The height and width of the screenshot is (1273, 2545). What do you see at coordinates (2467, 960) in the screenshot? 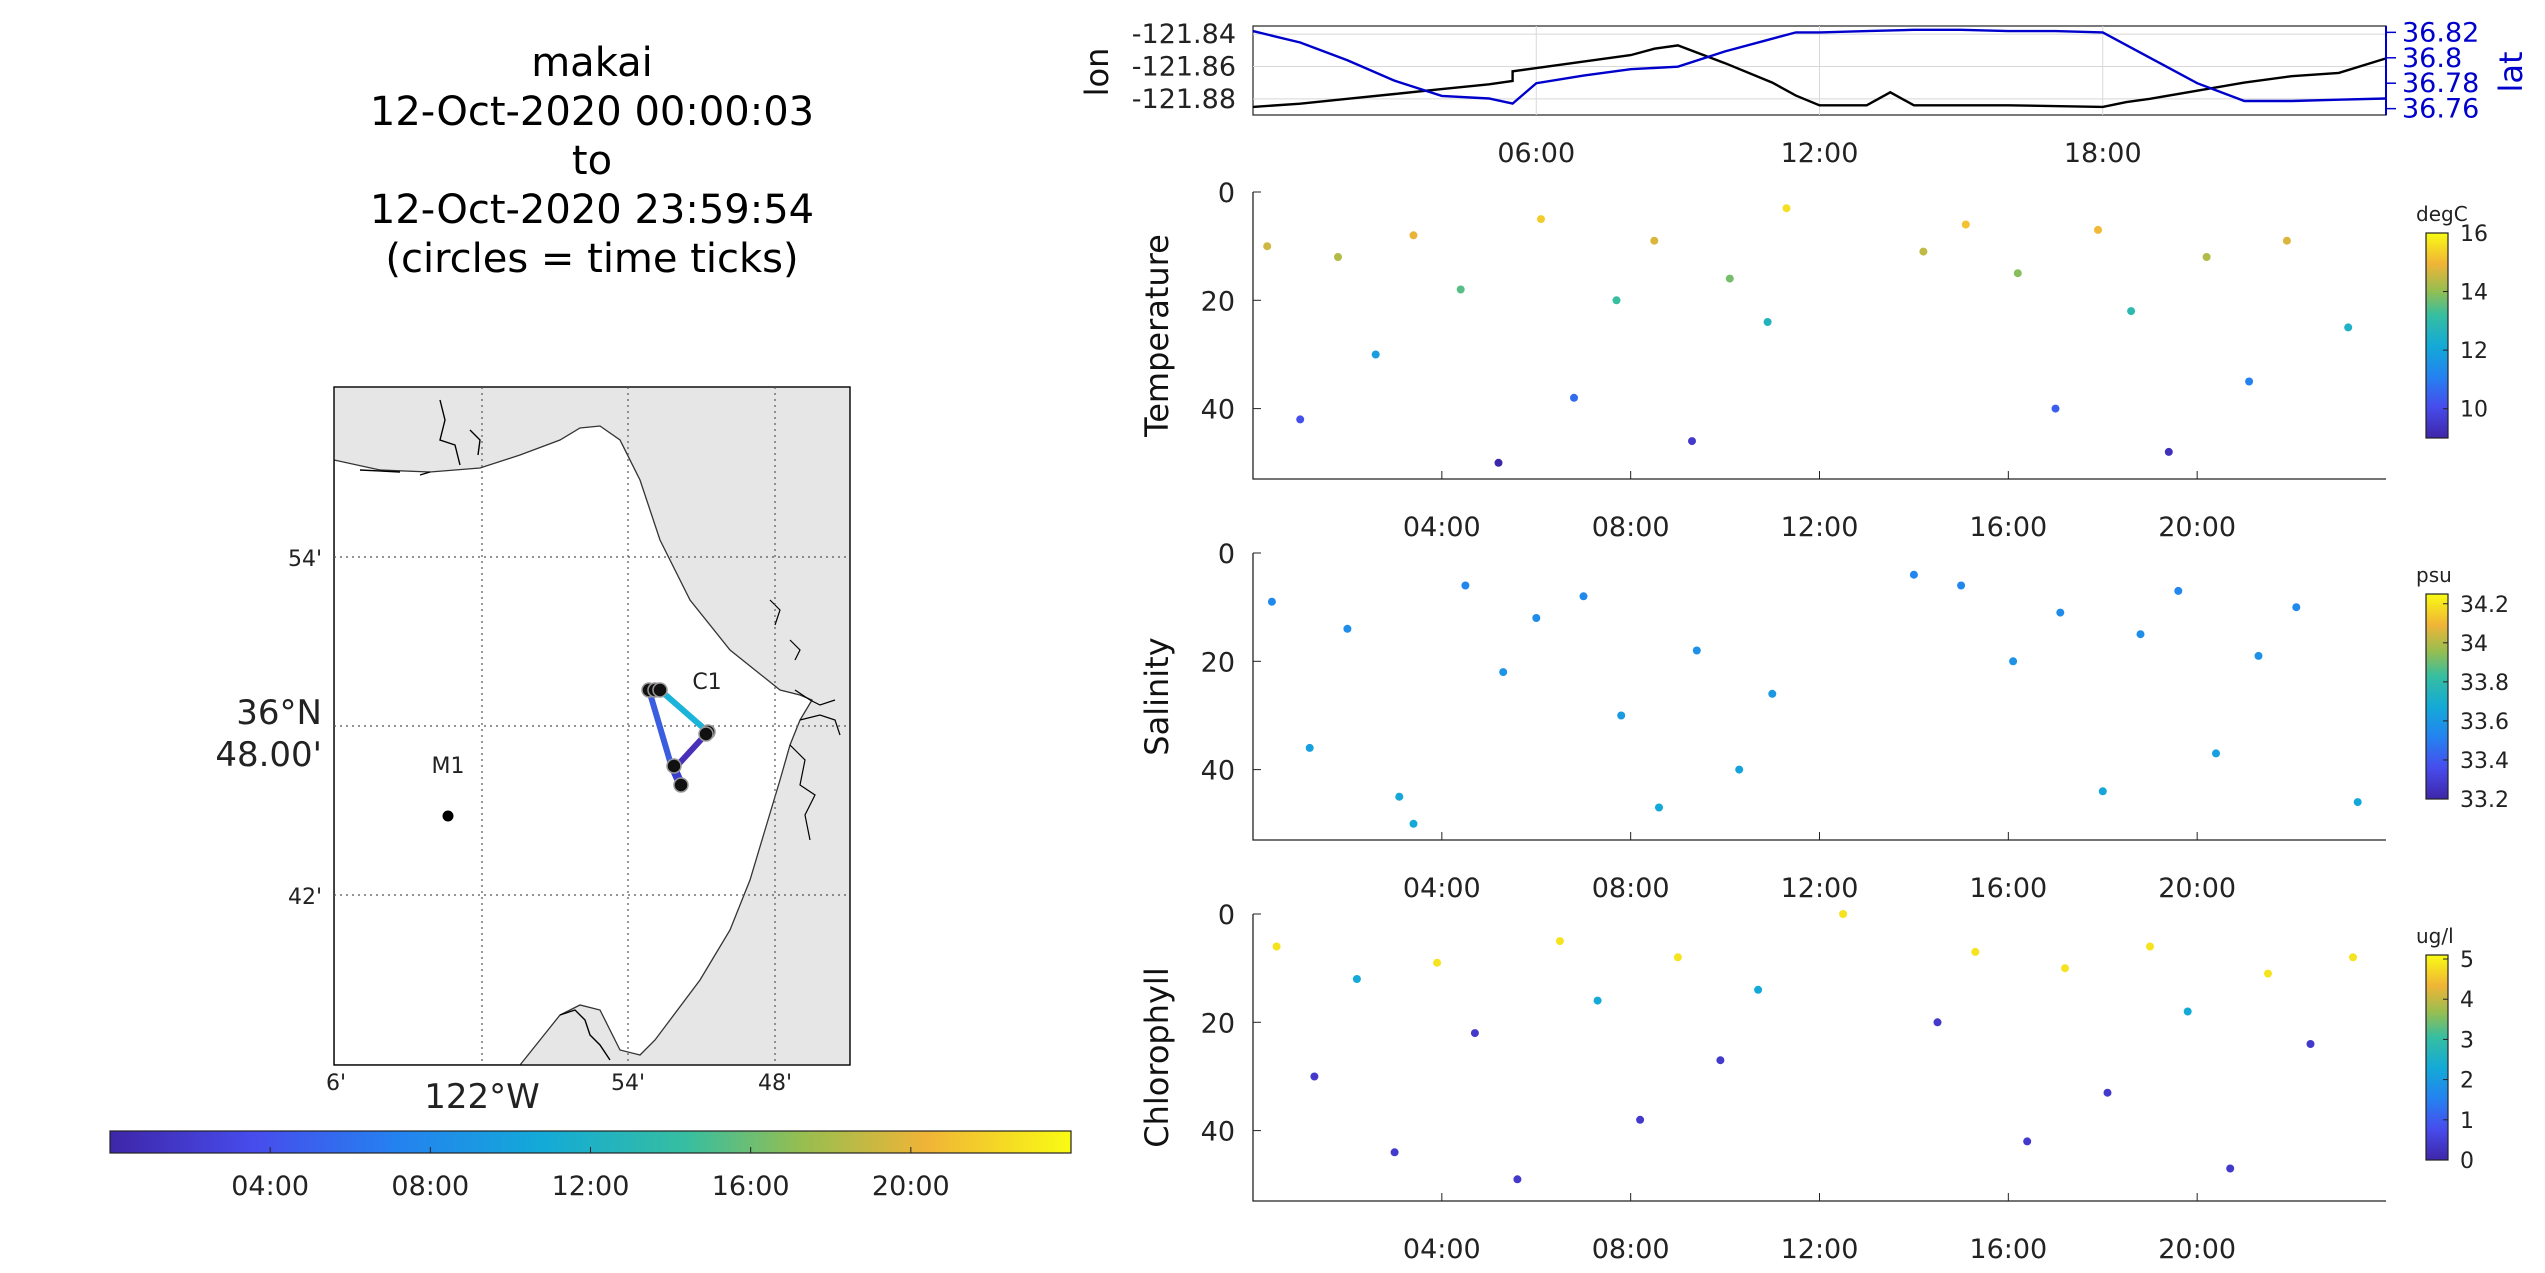
I see `panel-colorbar-tick-label: 5` at bounding box center [2467, 960].